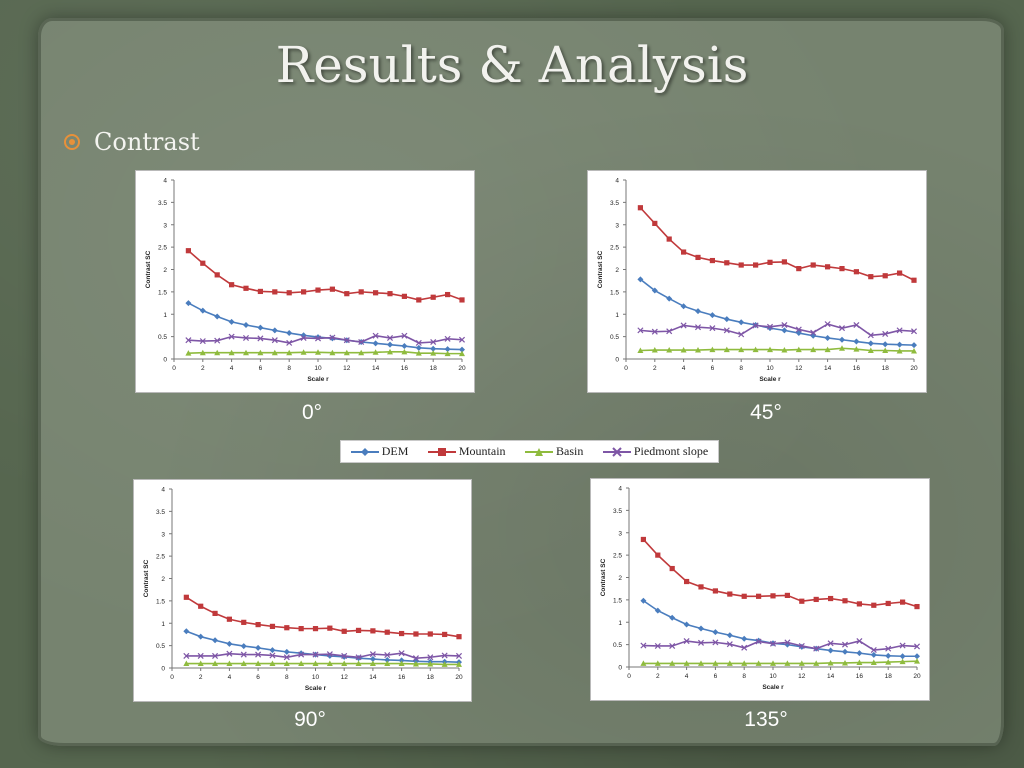 The height and width of the screenshot is (768, 1024). What do you see at coordinates (364, 451) in the screenshot?
I see `legend-diamond-marker-icon` at bounding box center [364, 451].